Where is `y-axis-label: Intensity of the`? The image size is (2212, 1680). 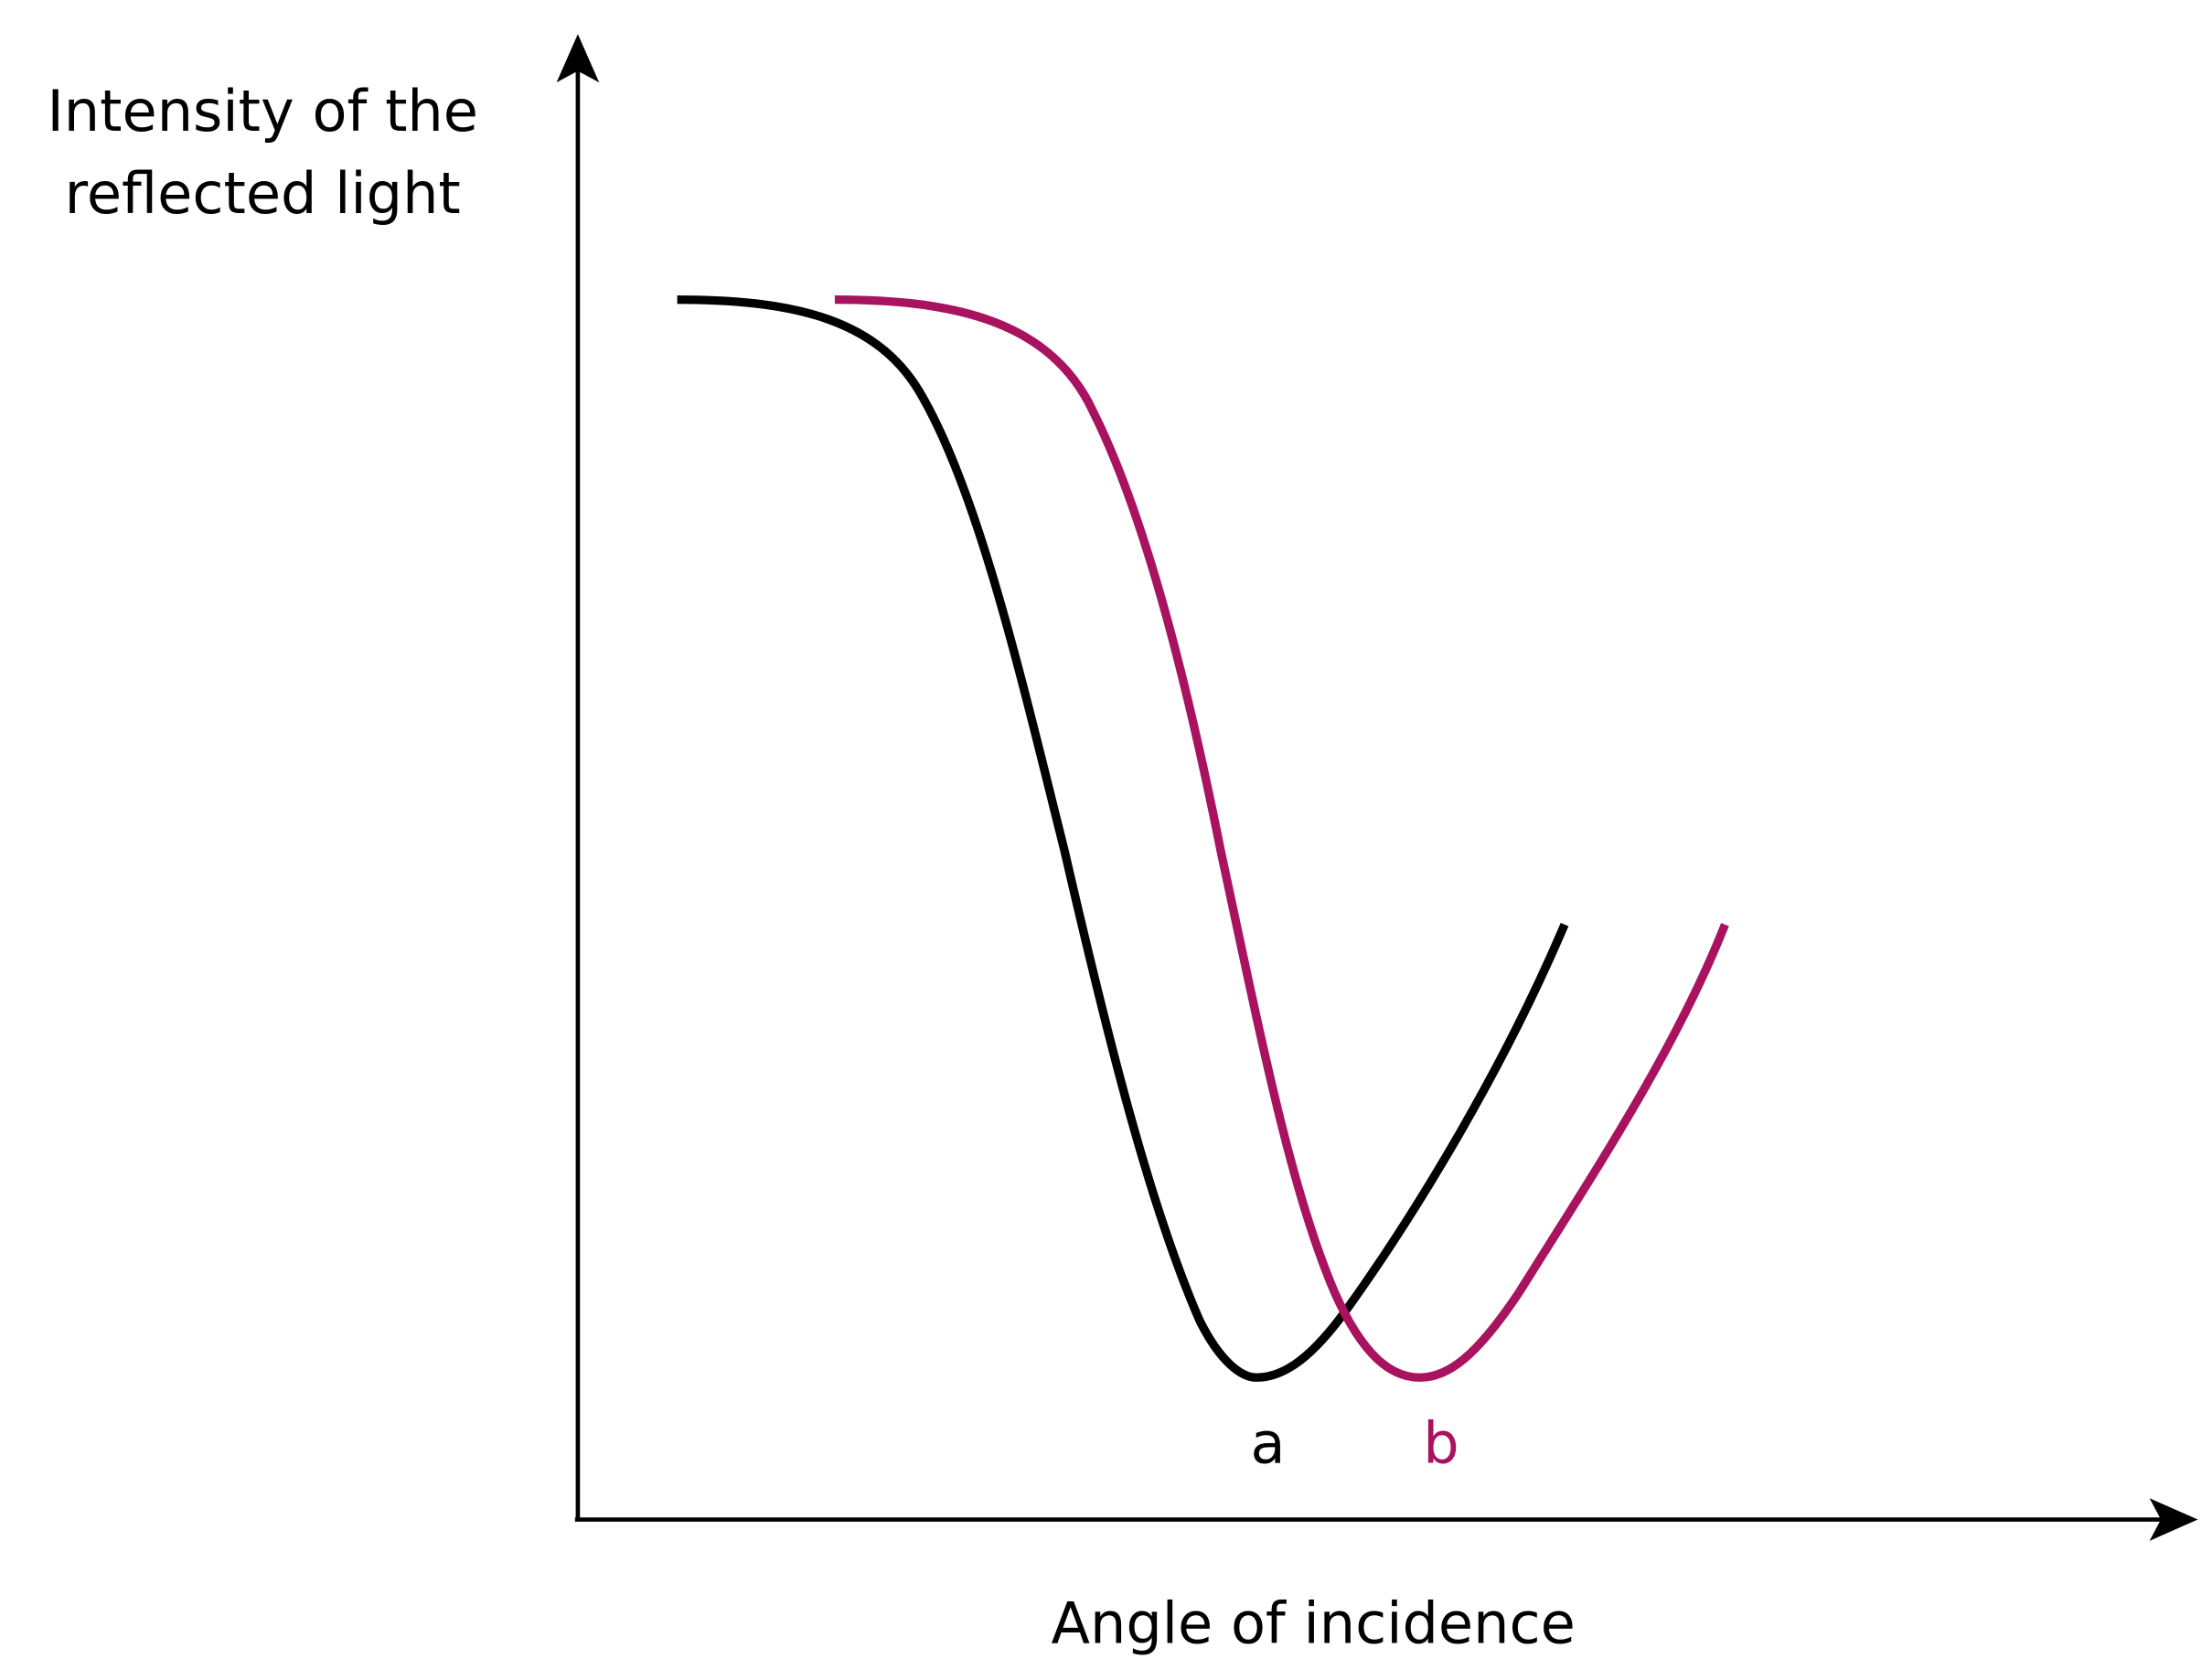 y-axis-label: Intensity of the is located at coordinates (263, 111).